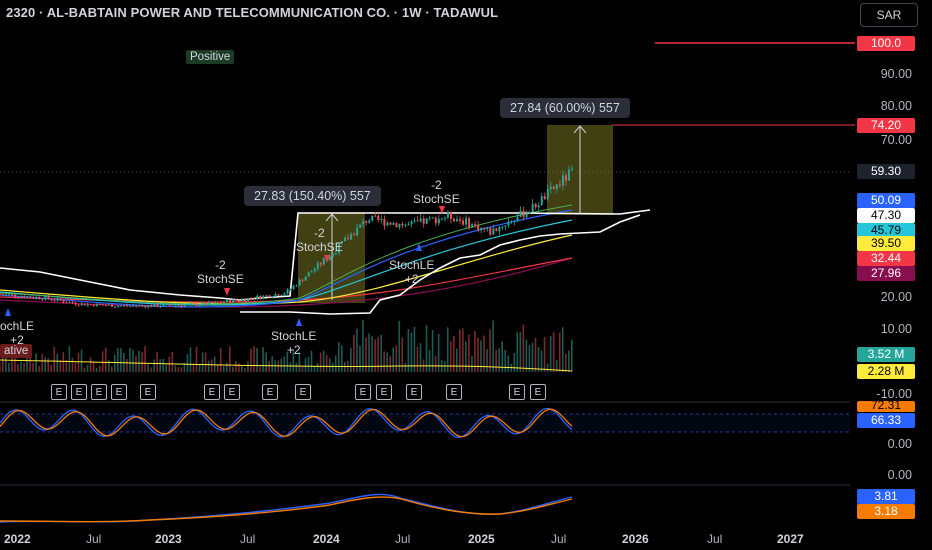 The image size is (932, 550). What do you see at coordinates (286, 269) in the screenshot?
I see `ma-yellow` at bounding box center [286, 269].